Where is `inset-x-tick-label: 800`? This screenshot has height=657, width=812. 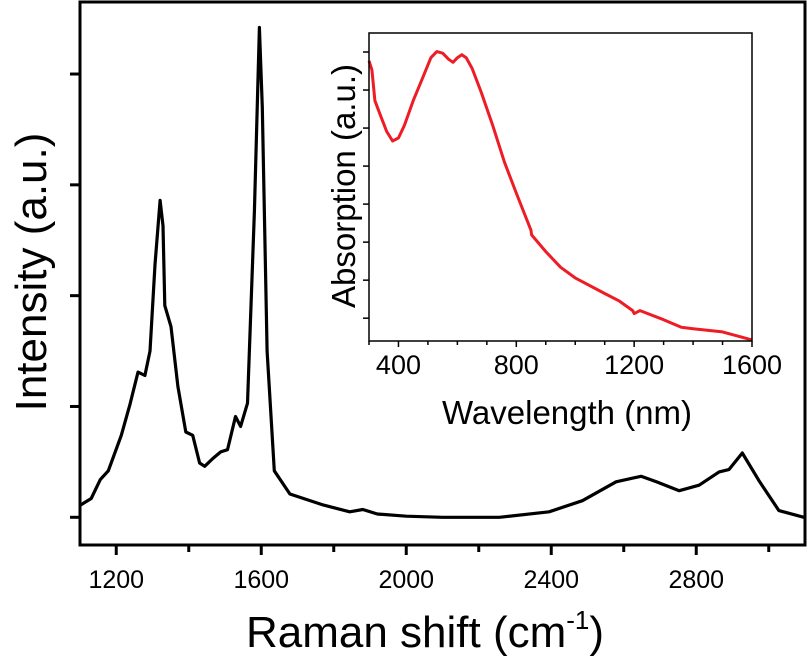 inset-x-tick-label: 800 is located at coordinates (516, 365).